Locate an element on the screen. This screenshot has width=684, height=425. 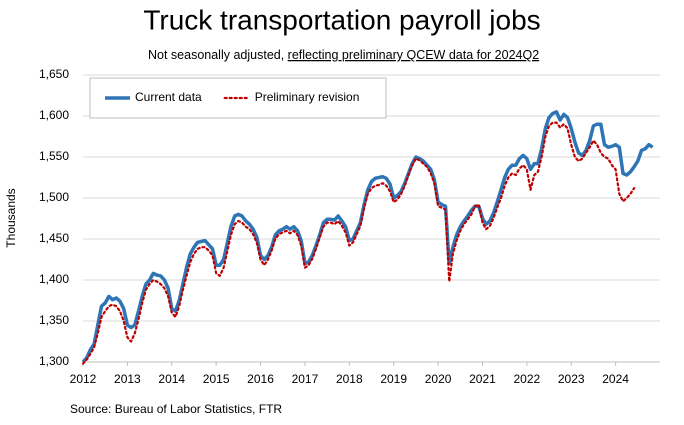
y-tick-label: 1,300 is located at coordinates (54, 361).